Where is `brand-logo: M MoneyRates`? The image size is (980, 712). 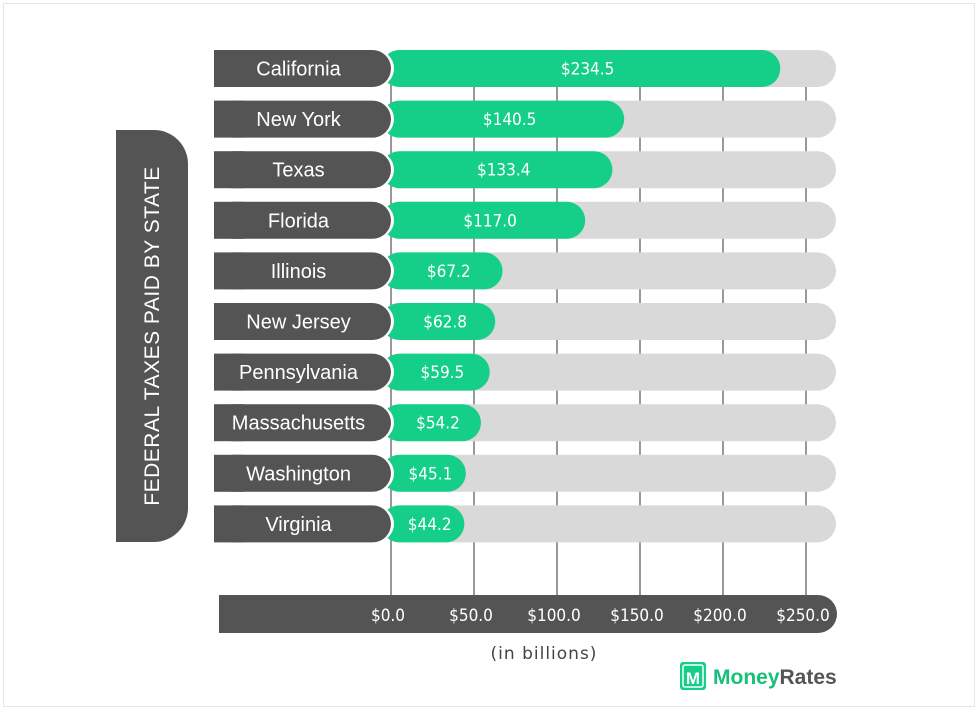
brand-logo: M MoneyRates is located at coordinates (758, 676).